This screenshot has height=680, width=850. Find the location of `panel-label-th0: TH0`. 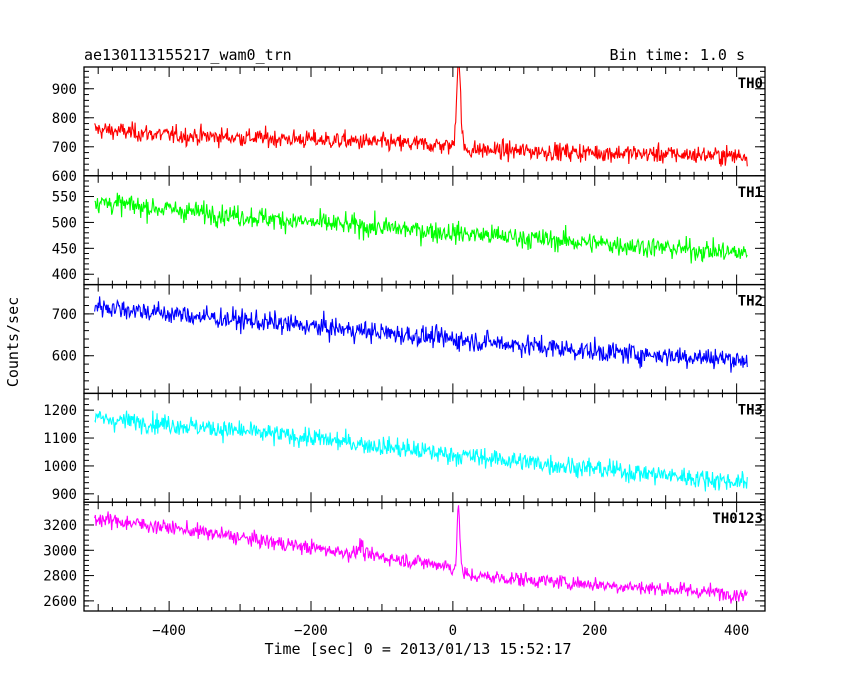

panel-label-th0: TH0 is located at coordinates (750, 84).